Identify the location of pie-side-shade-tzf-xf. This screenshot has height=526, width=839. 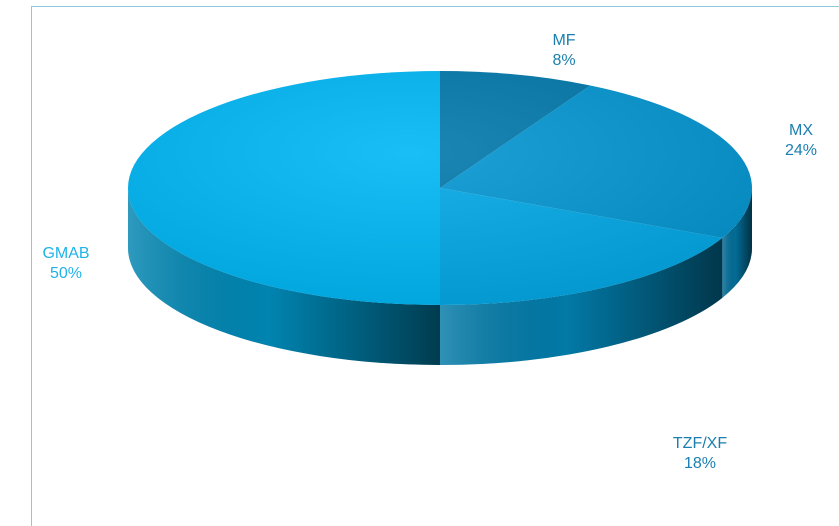
(581, 301).